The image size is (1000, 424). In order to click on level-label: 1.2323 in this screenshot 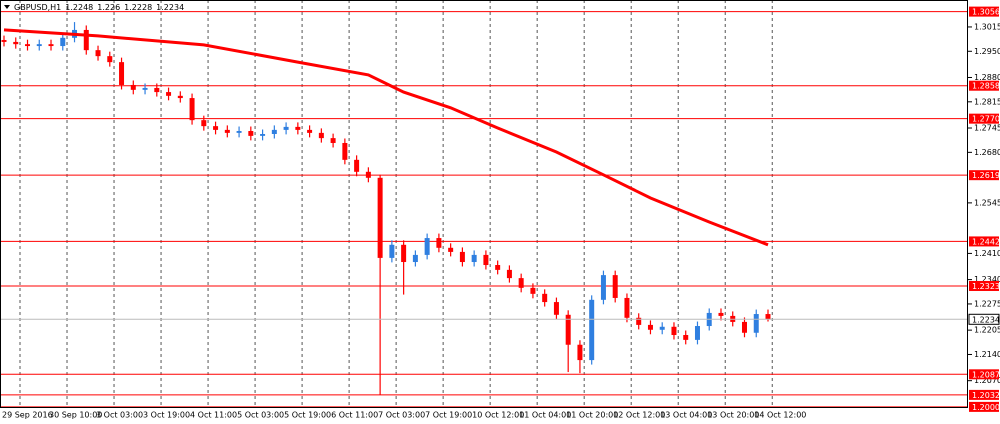, I will do `click(986, 286)`.